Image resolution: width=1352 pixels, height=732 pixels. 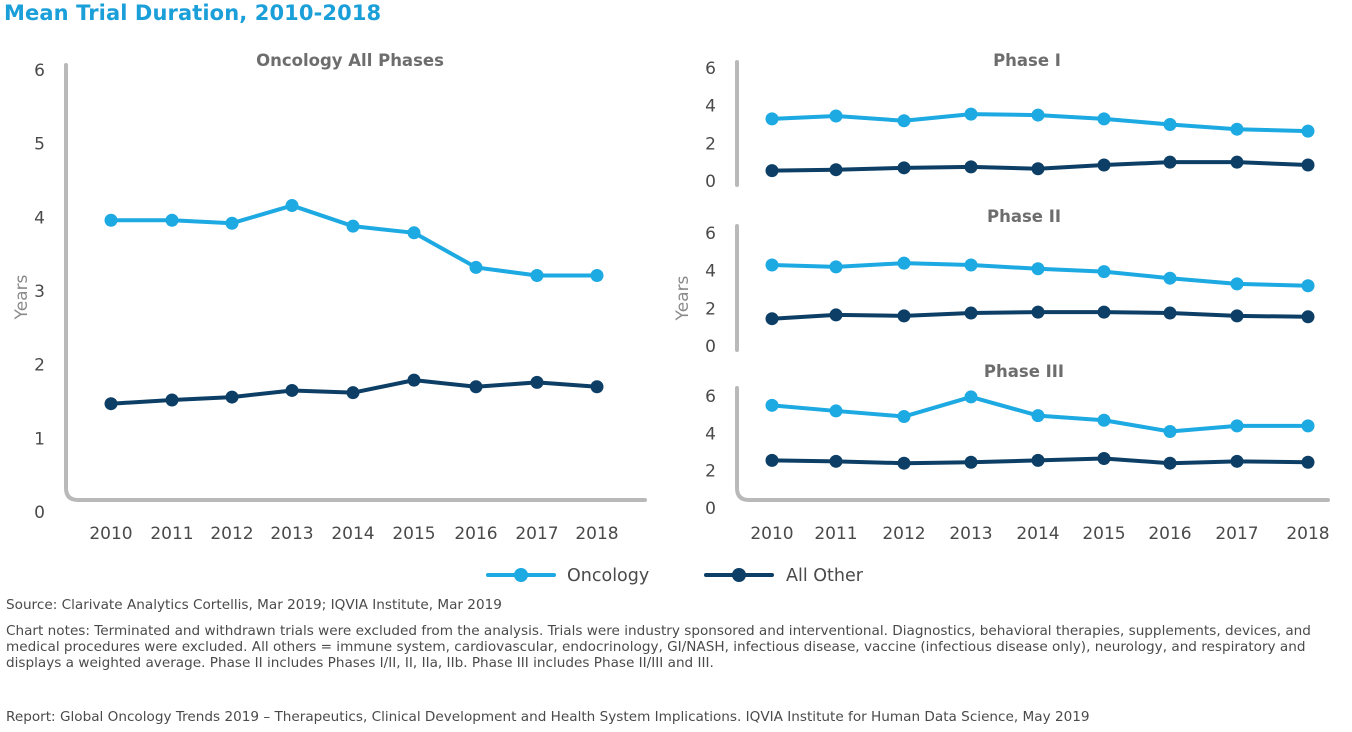 What do you see at coordinates (1027, 60) in the screenshot?
I see `panel-title: Phase I` at bounding box center [1027, 60].